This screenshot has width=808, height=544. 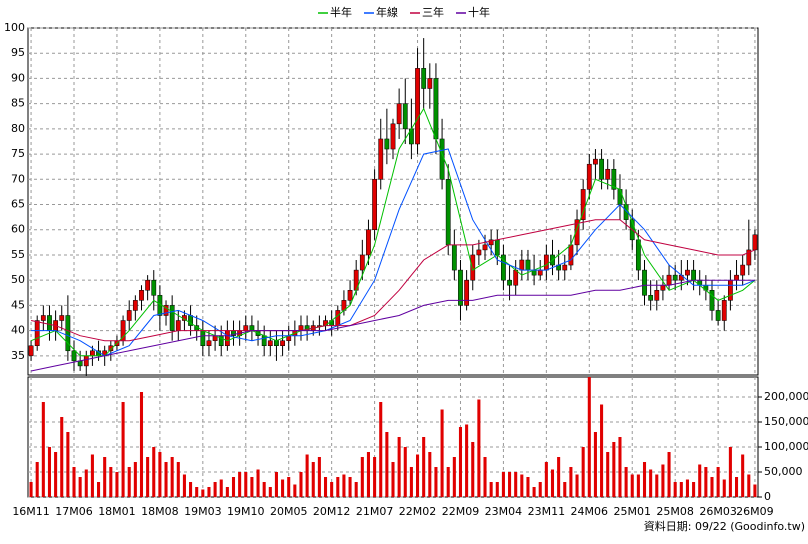 I want to click on x-tick-label: 22M02, so click(x=418, y=511).